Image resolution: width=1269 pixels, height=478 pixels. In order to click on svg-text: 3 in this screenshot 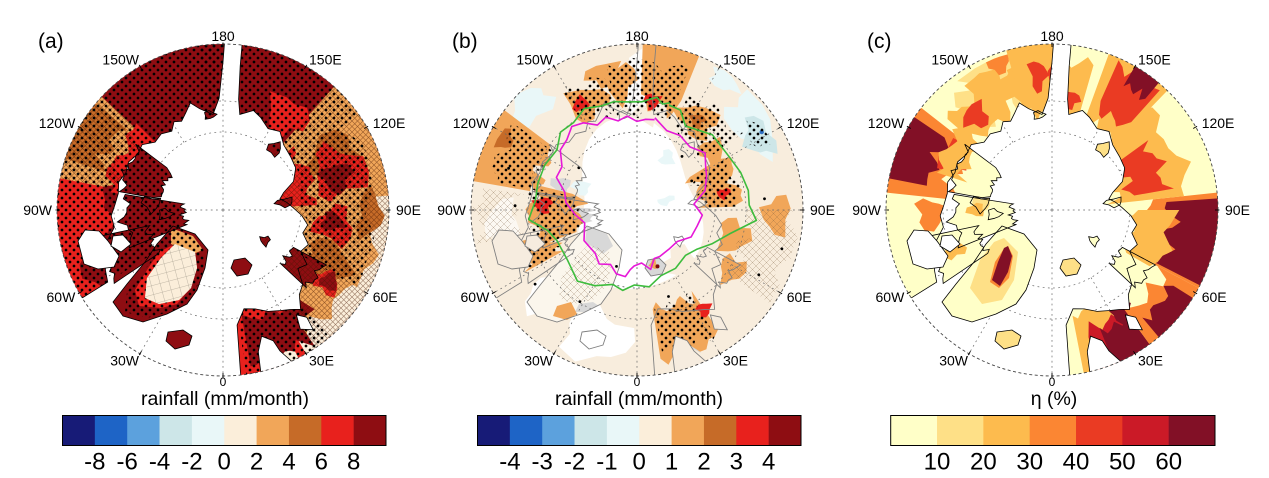, I will do `click(736, 462)`.